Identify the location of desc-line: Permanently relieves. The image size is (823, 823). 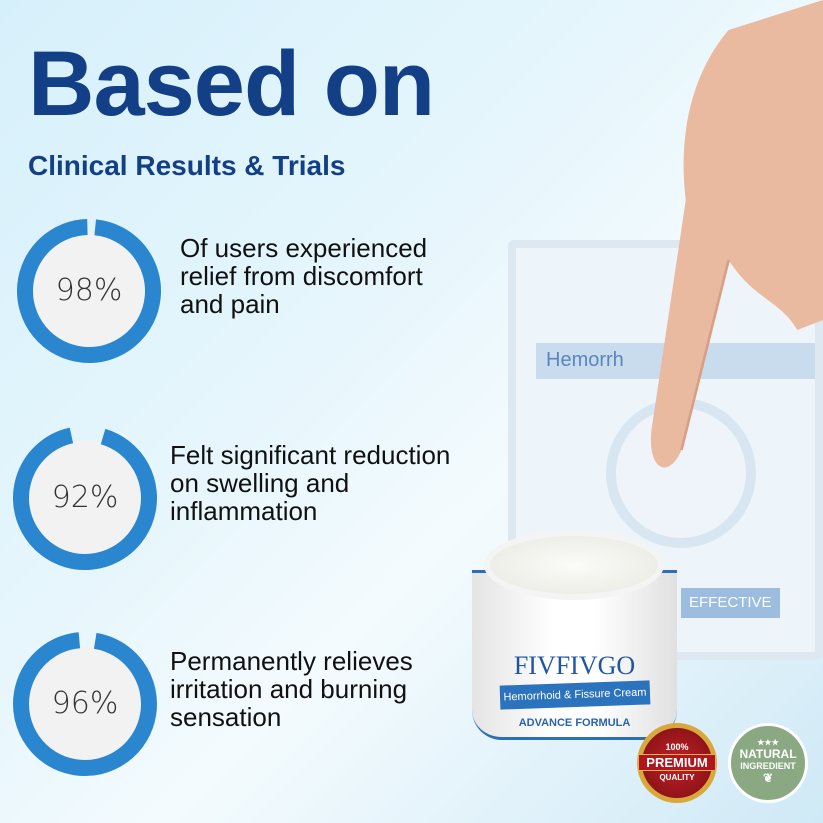
(291, 661).